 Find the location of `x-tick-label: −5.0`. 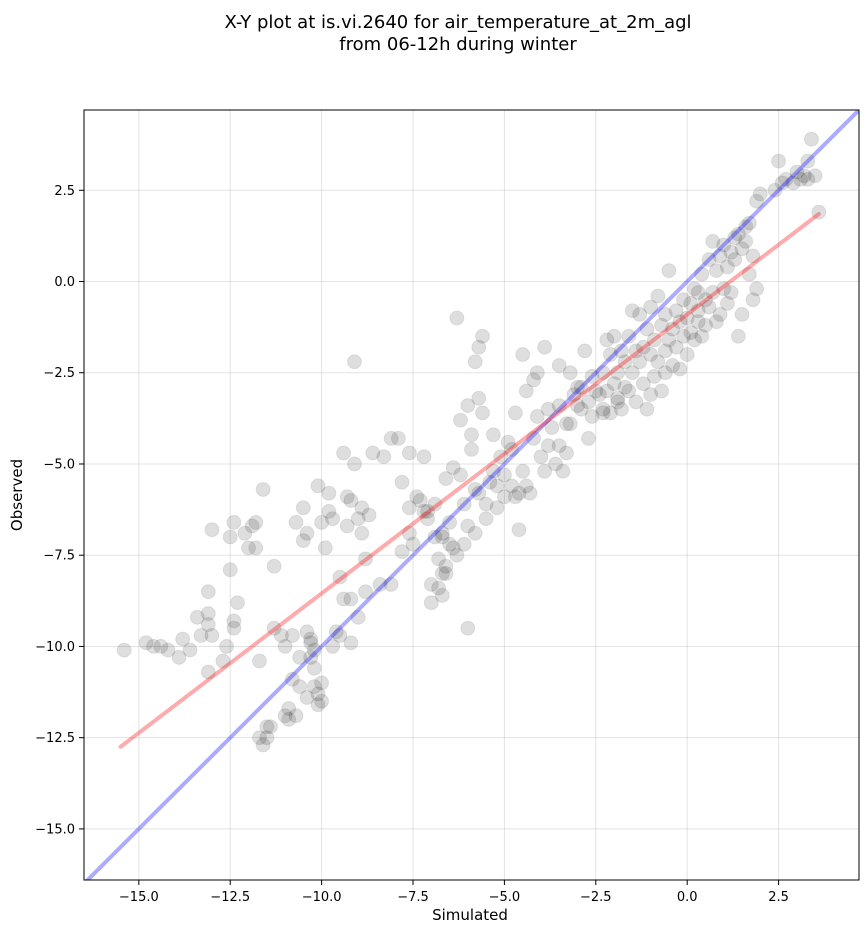

x-tick-label: −5.0 is located at coordinates (505, 897).